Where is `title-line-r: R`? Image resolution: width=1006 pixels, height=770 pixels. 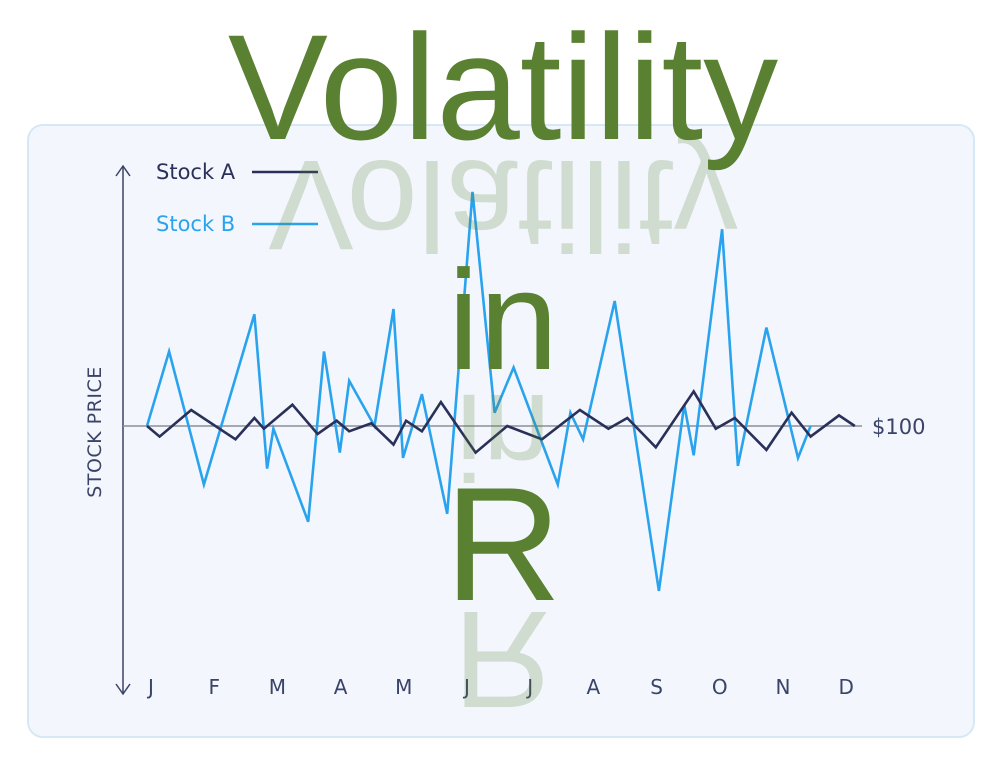 title-line-r: R is located at coordinates (503, 544).